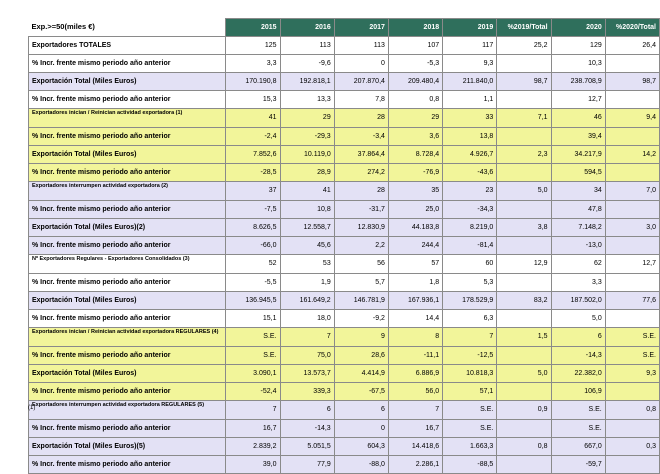 The width and height of the screenshot is (660, 474). I want to click on table-cell: 26,4, so click(632, 45).